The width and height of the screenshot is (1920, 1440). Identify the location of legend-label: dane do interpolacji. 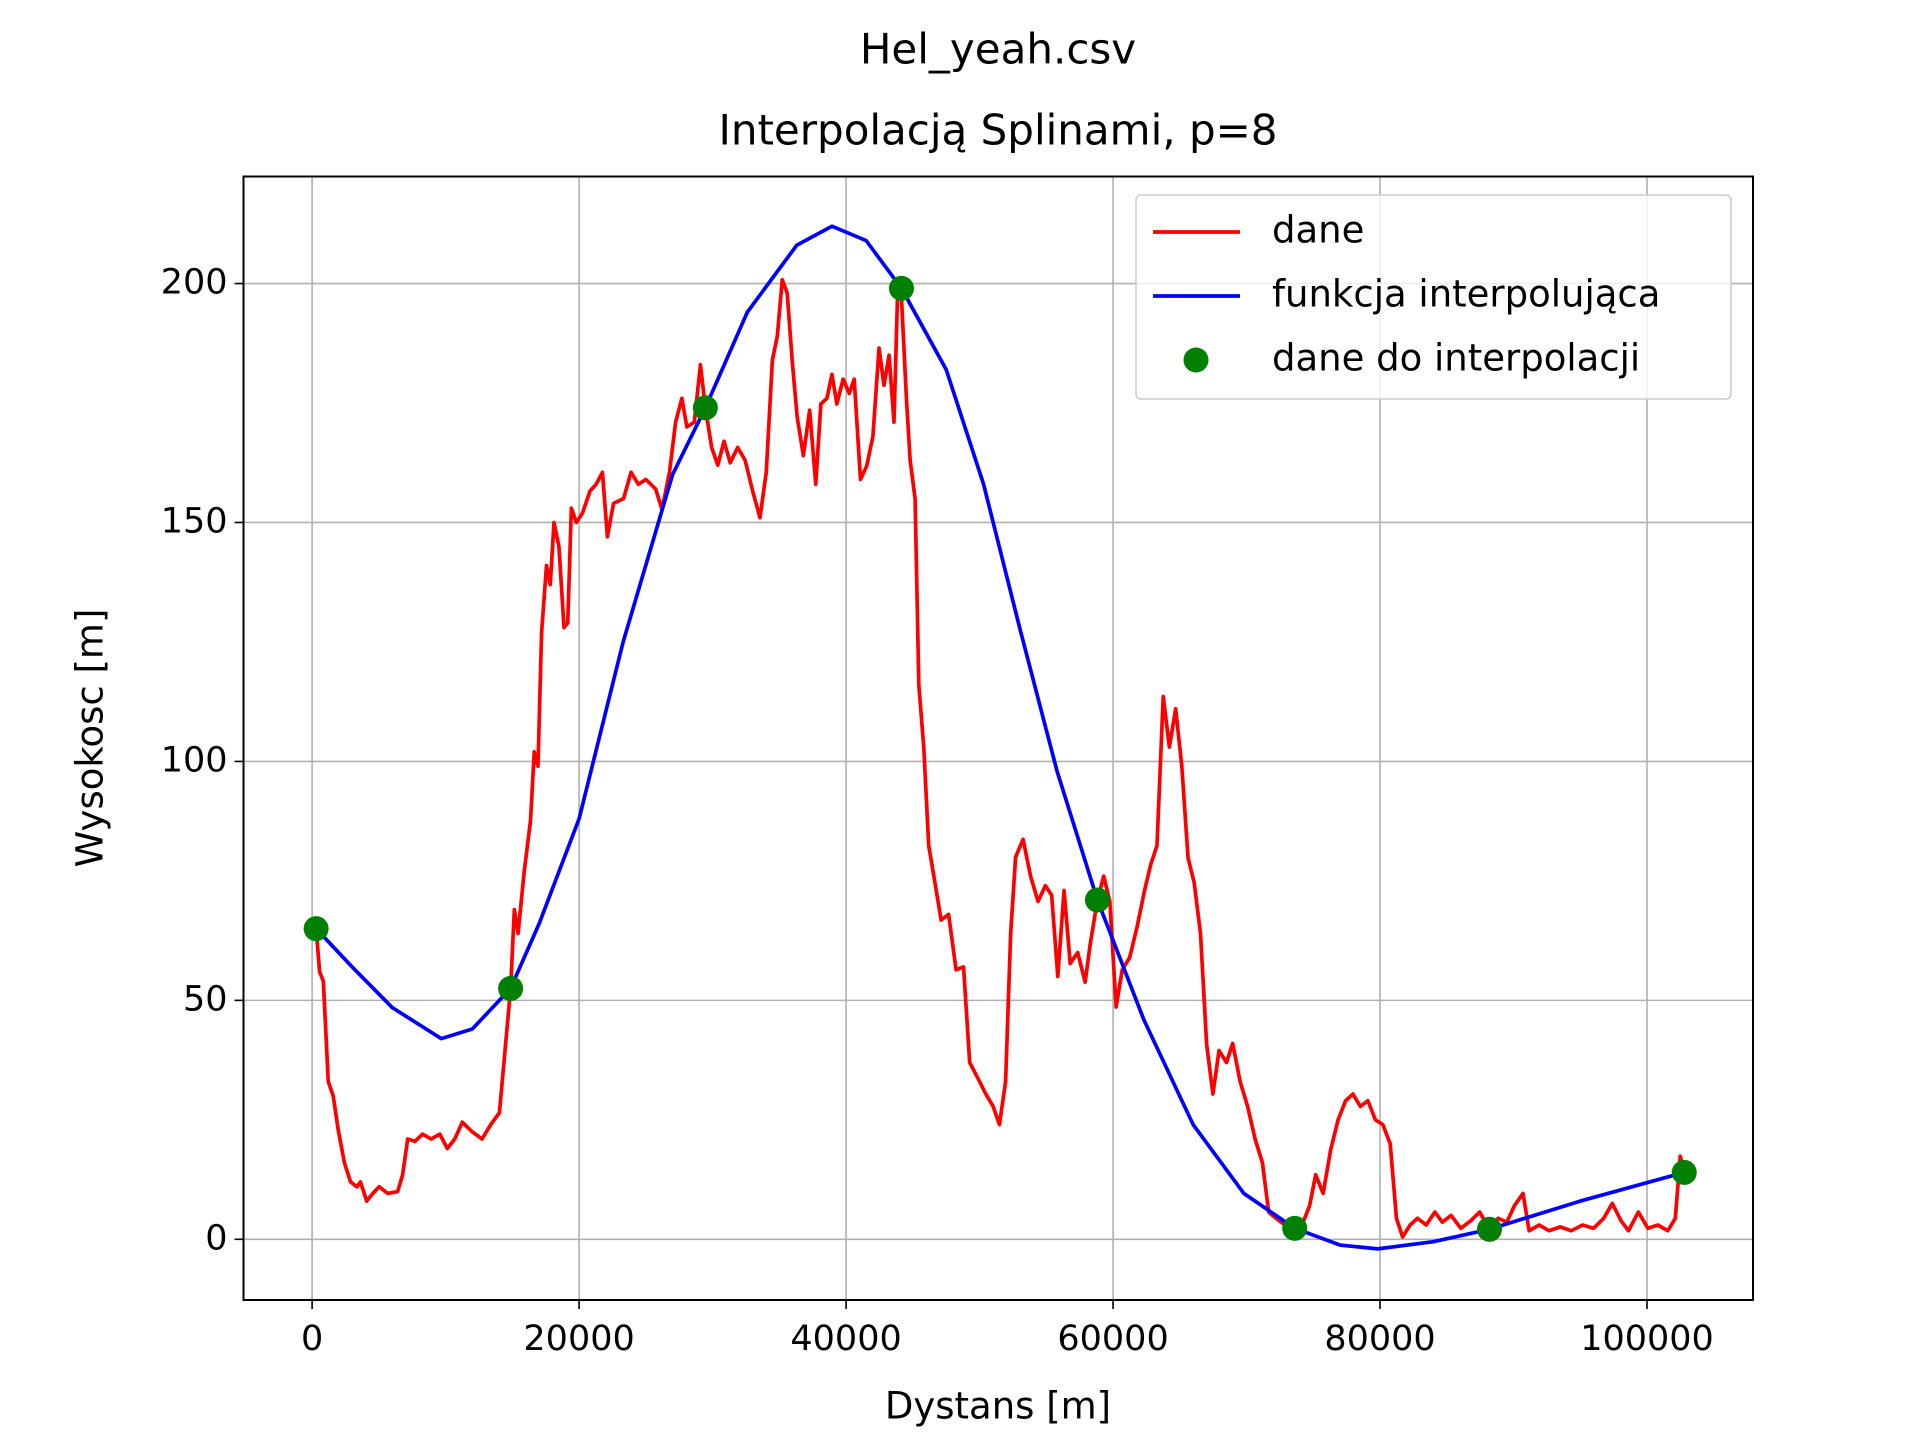
(1456, 358).